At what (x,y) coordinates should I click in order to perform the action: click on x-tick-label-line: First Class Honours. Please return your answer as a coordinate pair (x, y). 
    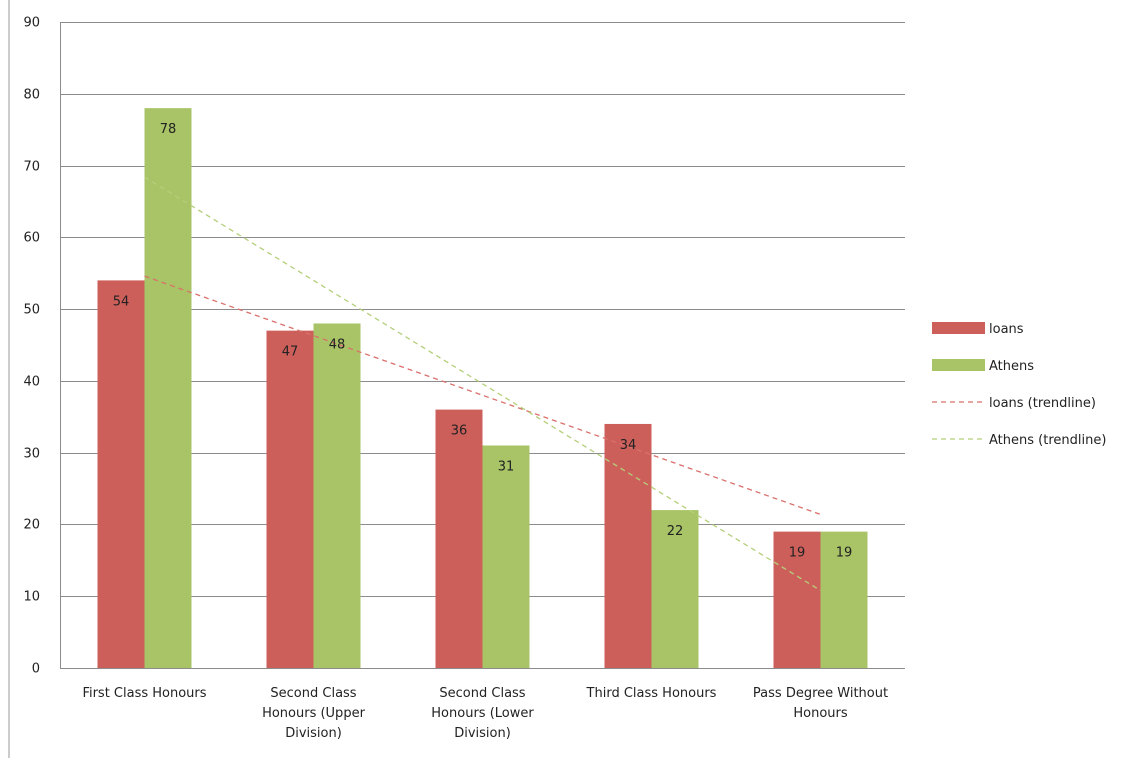
    Looking at the image, I should click on (144, 693).